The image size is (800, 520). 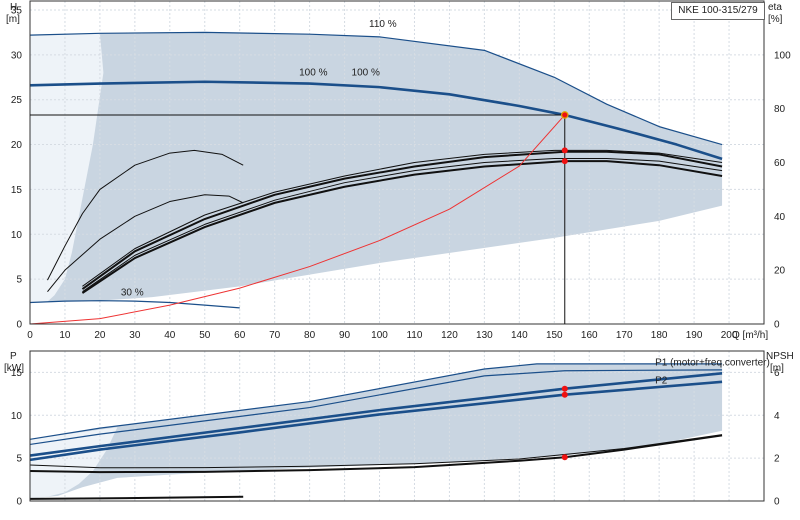 I want to click on series-label-1: P2, so click(x=661, y=381).